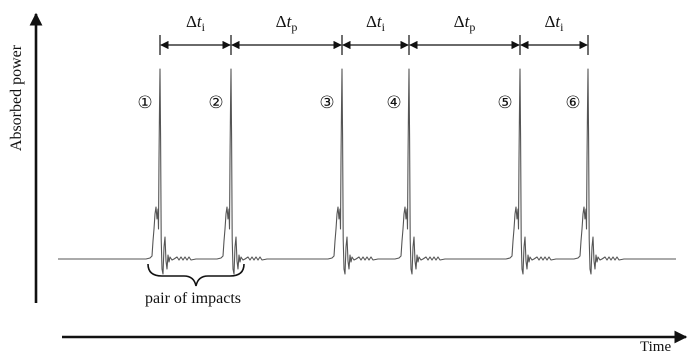  I want to click on interval-label-5: Δti, so click(554, 23).